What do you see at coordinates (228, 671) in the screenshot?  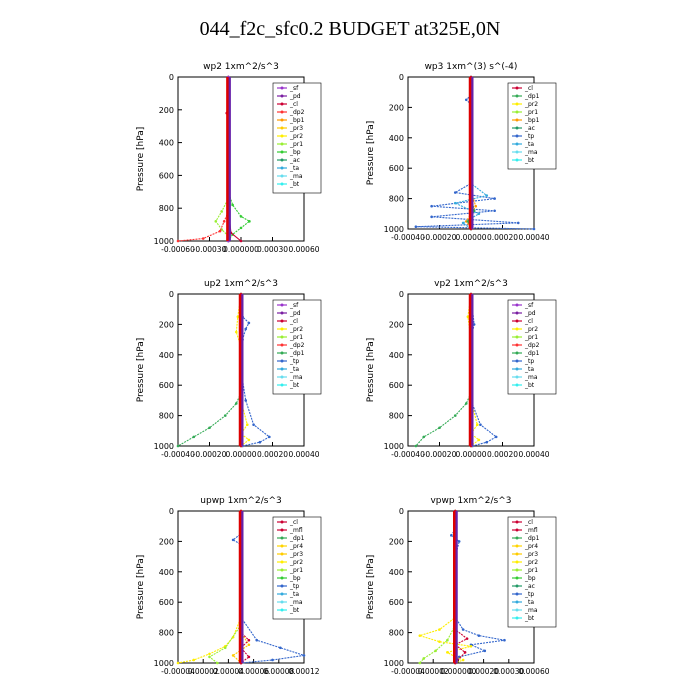 I see `x-tick-label: 0.00004` at bounding box center [228, 671].